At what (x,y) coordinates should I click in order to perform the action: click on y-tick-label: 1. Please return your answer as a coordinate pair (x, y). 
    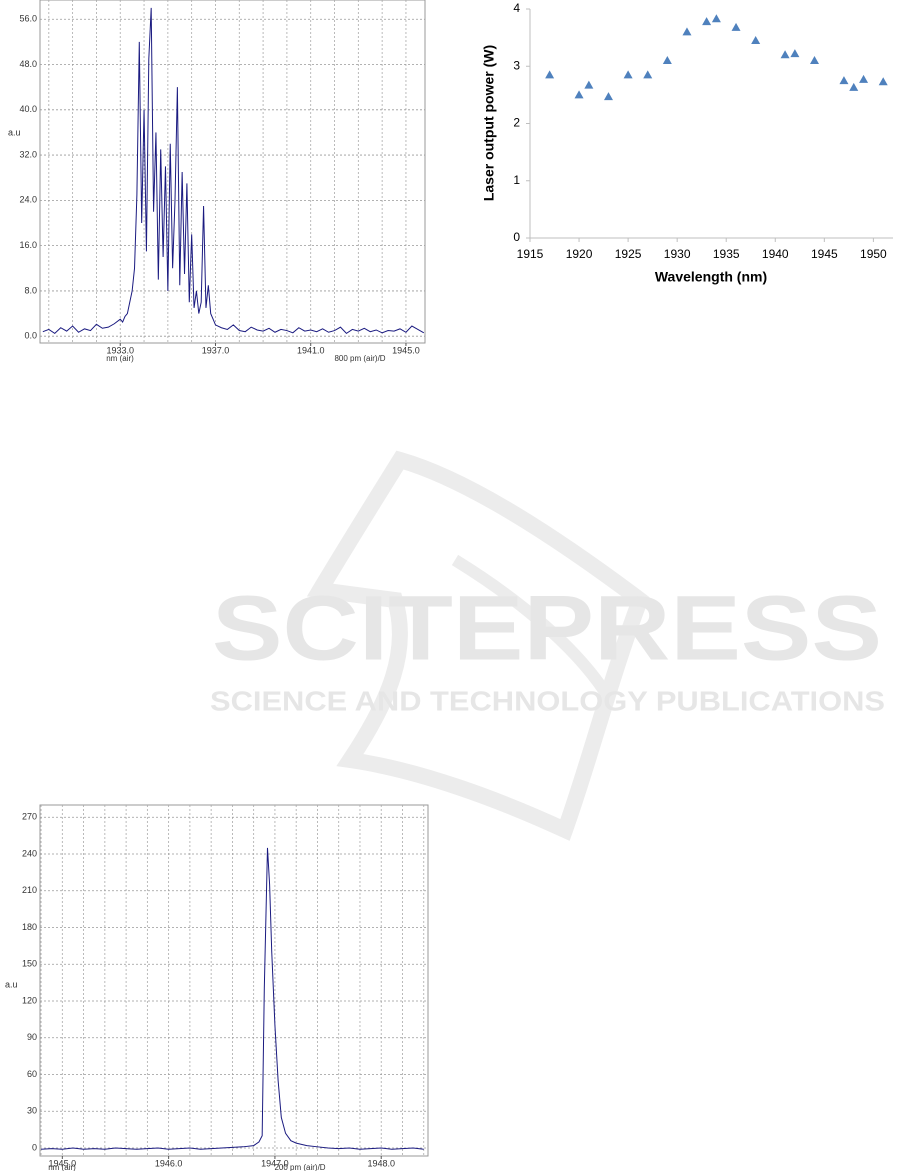
    Looking at the image, I should click on (516, 180).